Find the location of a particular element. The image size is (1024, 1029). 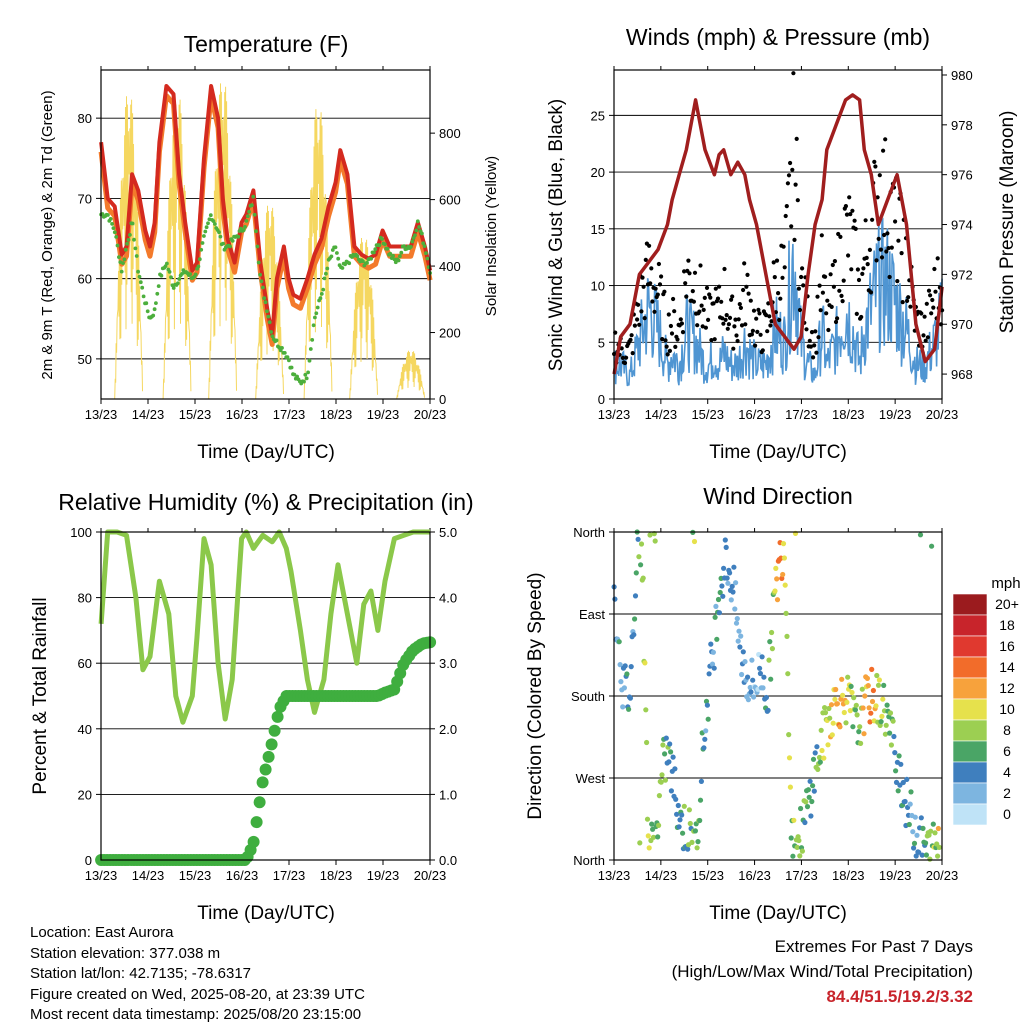

direction-ytick-label: West is located at coordinates (591, 778).